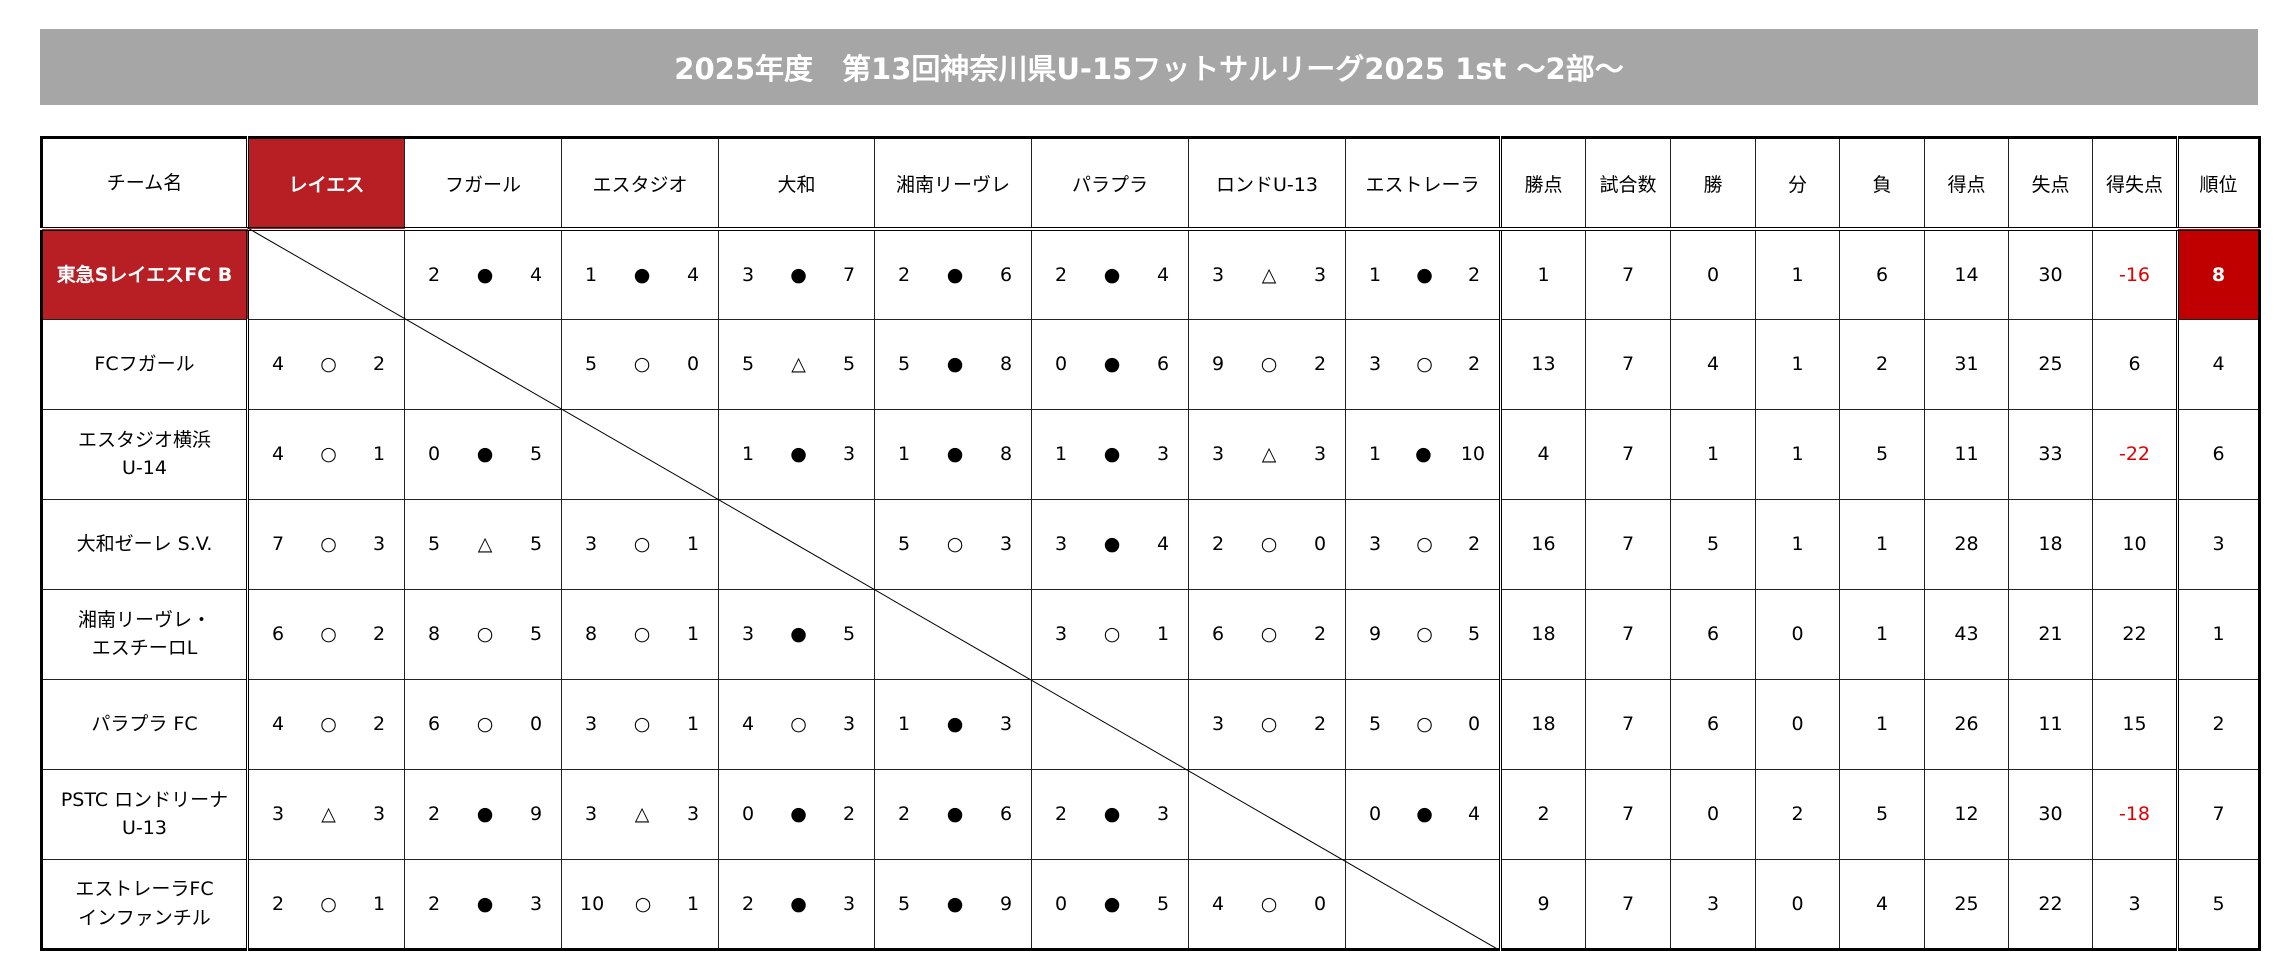  Describe the element at coordinates (145, 364) in the screenshot. I see `team-name: FCフガール` at that location.